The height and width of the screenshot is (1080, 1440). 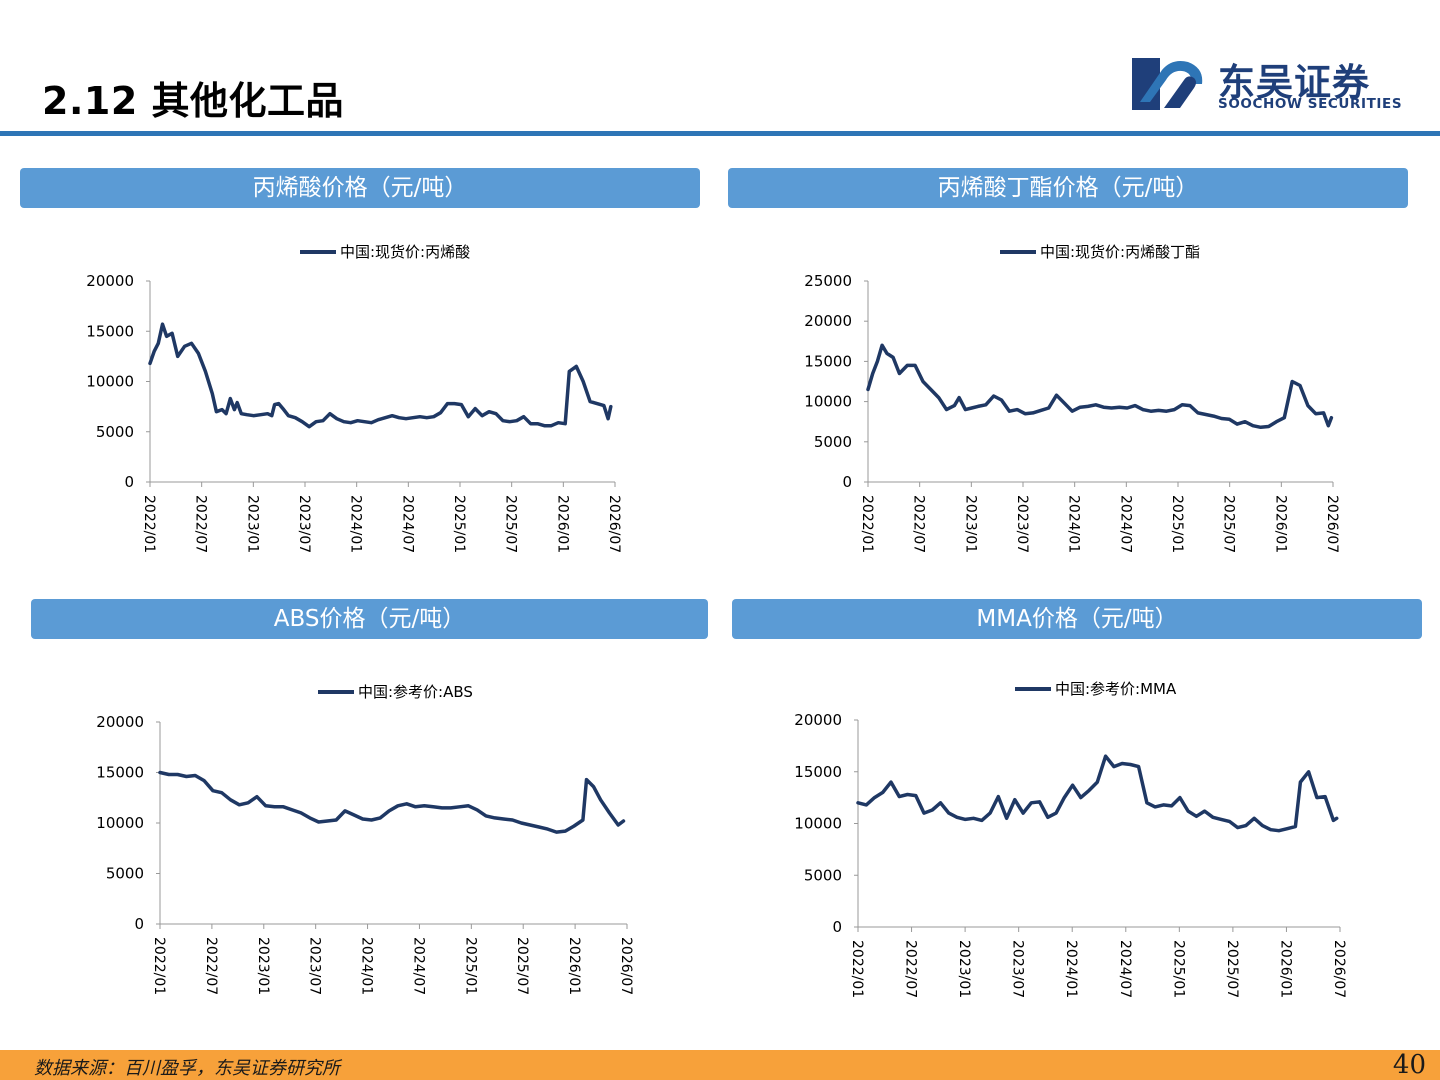 I want to click on company-logo: 东吴证券 SOOCHOW SECURITIES, so click(x=1272, y=86).